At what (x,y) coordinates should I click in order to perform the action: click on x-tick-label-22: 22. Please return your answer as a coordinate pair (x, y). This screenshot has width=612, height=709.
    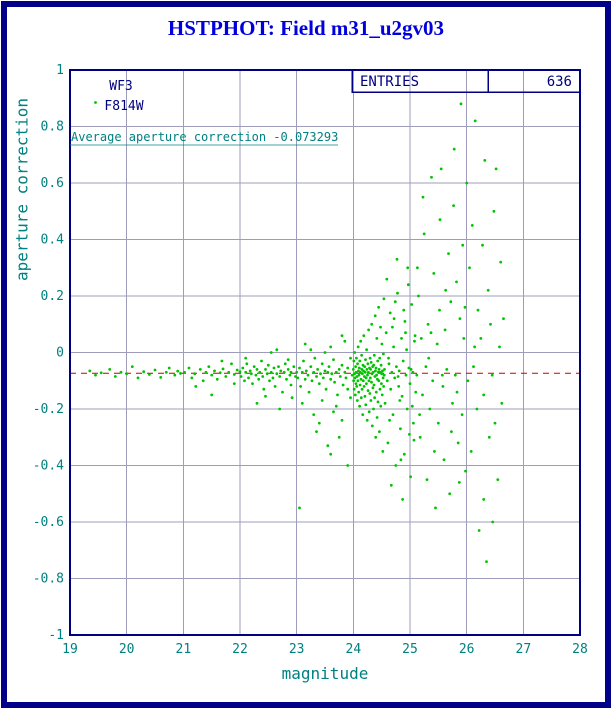
    Looking at the image, I should click on (240, 649).